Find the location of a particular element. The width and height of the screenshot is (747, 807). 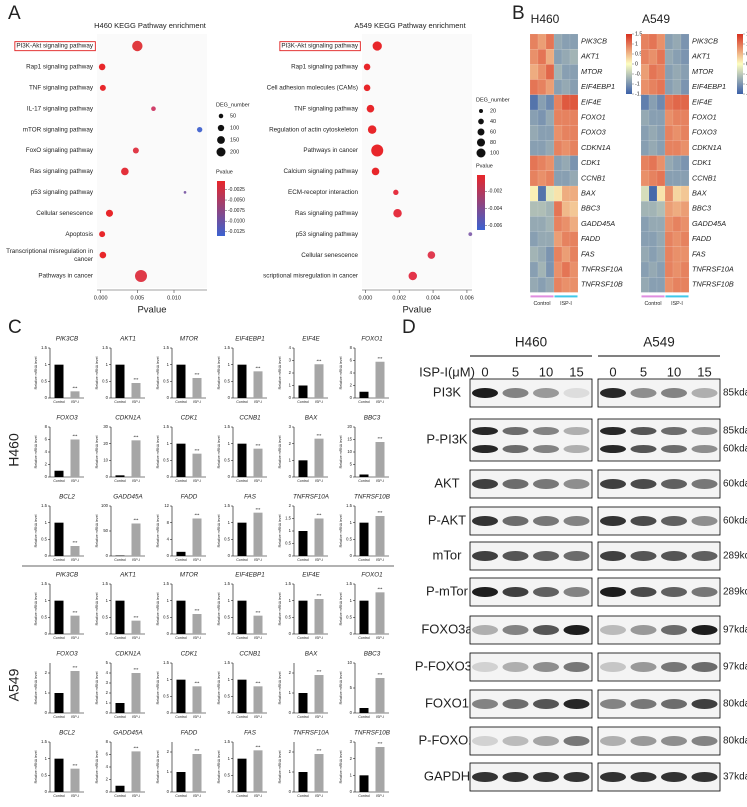

bar-title: CDK1 is located at coordinates (189, 418).